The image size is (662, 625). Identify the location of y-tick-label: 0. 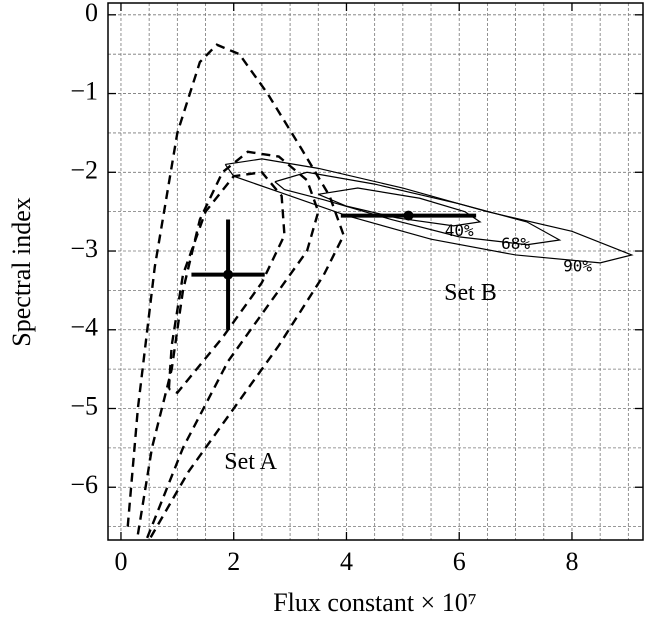
(91, 13).